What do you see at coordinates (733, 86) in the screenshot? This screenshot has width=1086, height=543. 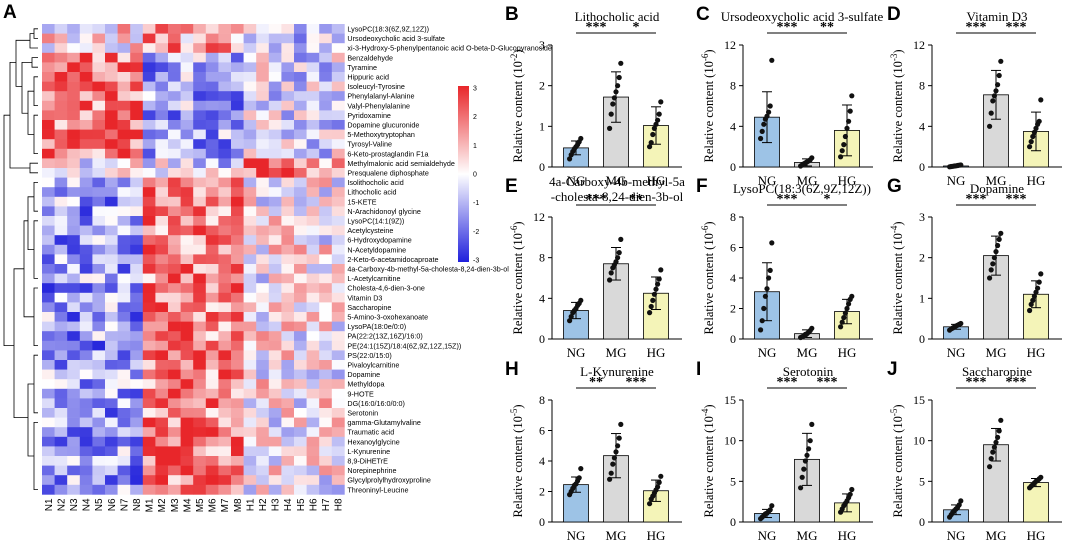 I see `y-tick-label: 8` at bounding box center [733, 86].